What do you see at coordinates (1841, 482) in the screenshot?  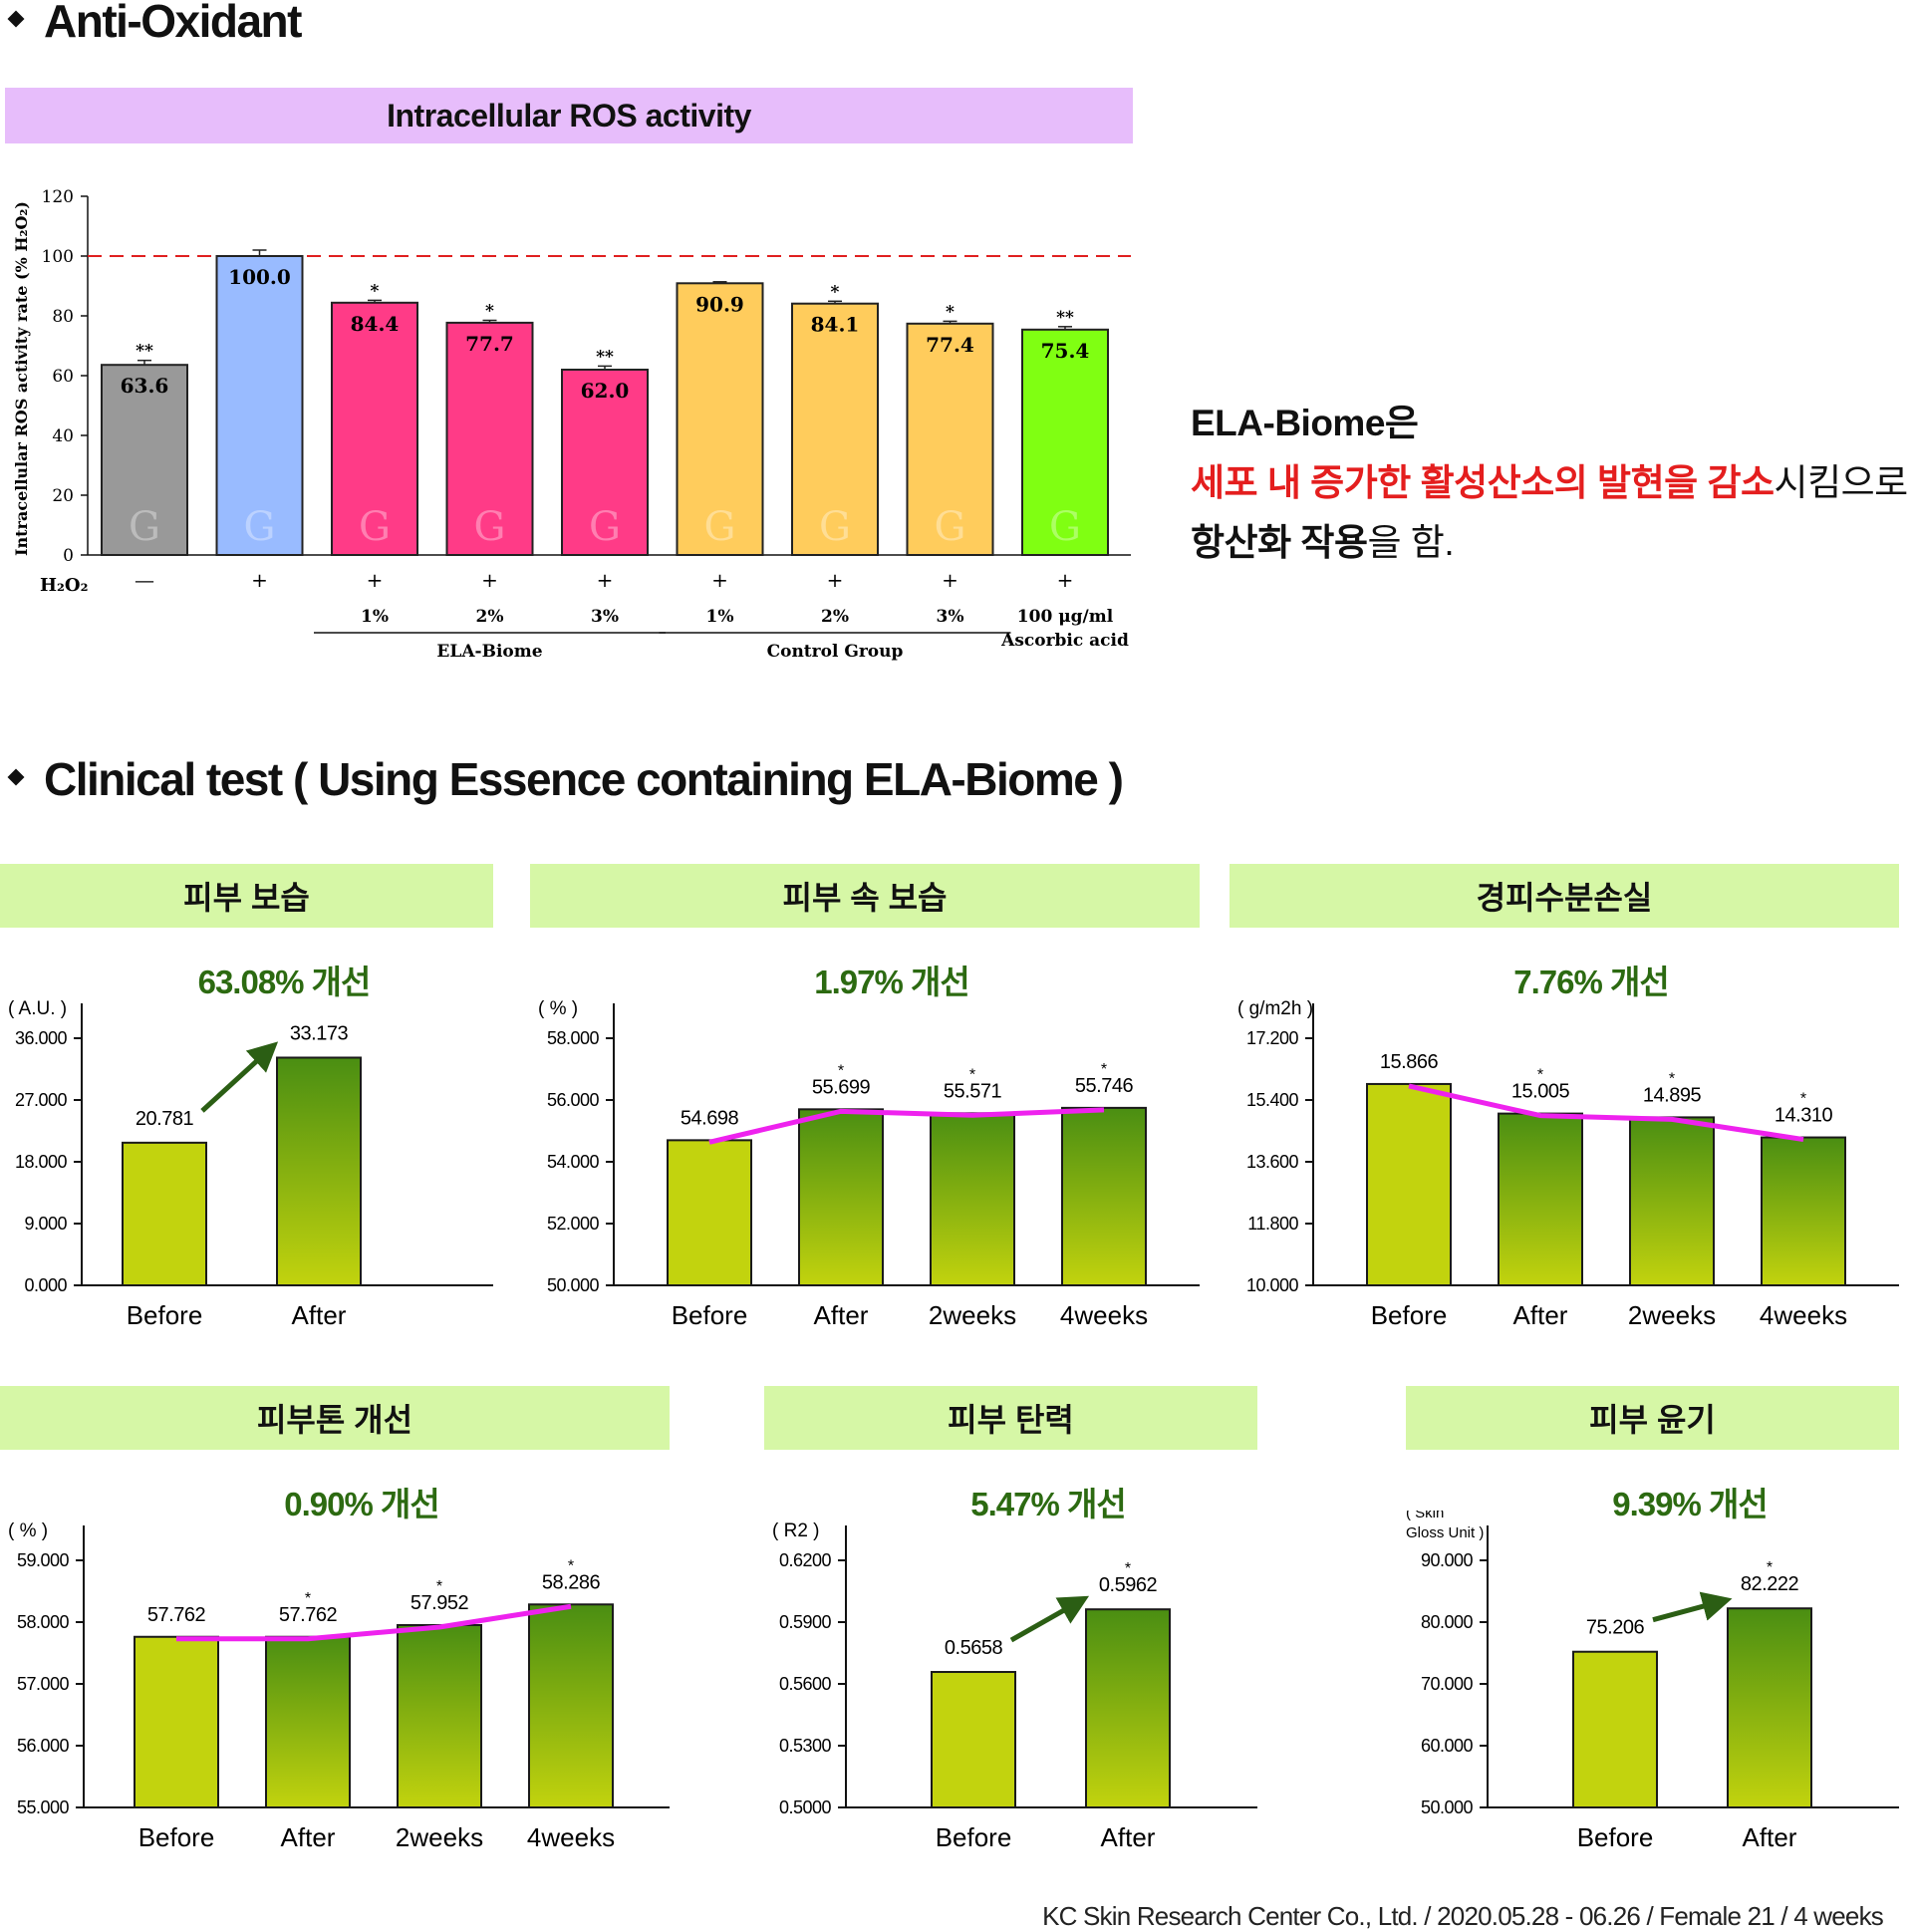 I see `note-line-2-rest: 시킴으로` at bounding box center [1841, 482].